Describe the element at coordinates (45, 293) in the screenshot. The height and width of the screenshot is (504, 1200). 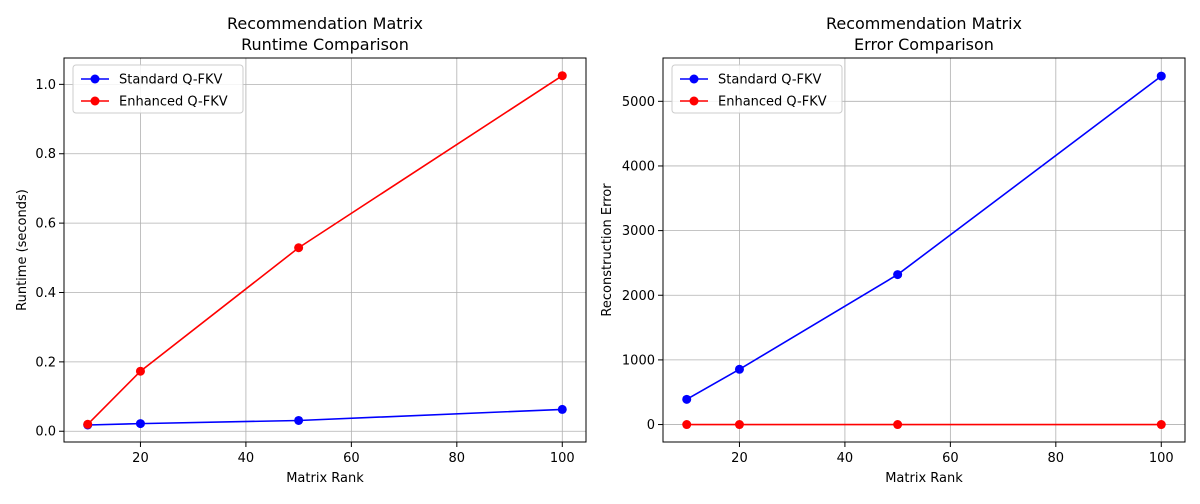
I see `runtime-chart-ytick-label-2: 0.4` at that location.